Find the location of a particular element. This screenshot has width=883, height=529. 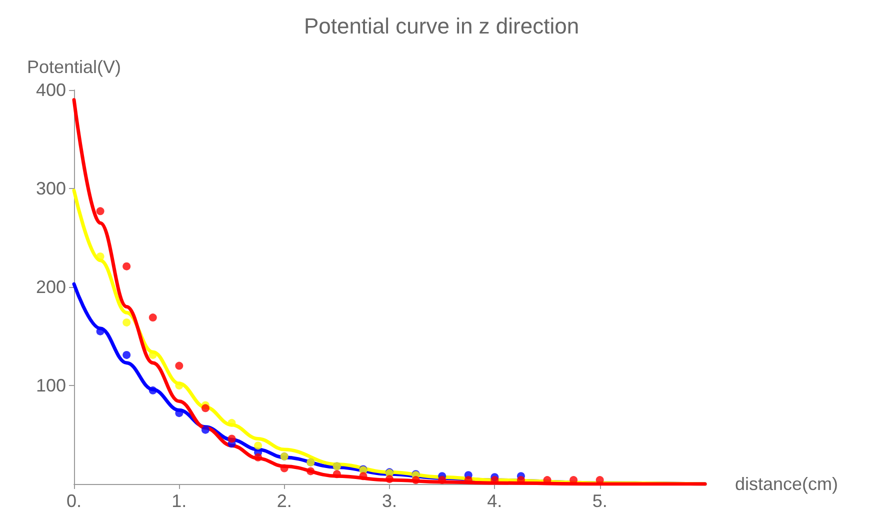

y-axis-title: Potential(V) is located at coordinates (74, 67).